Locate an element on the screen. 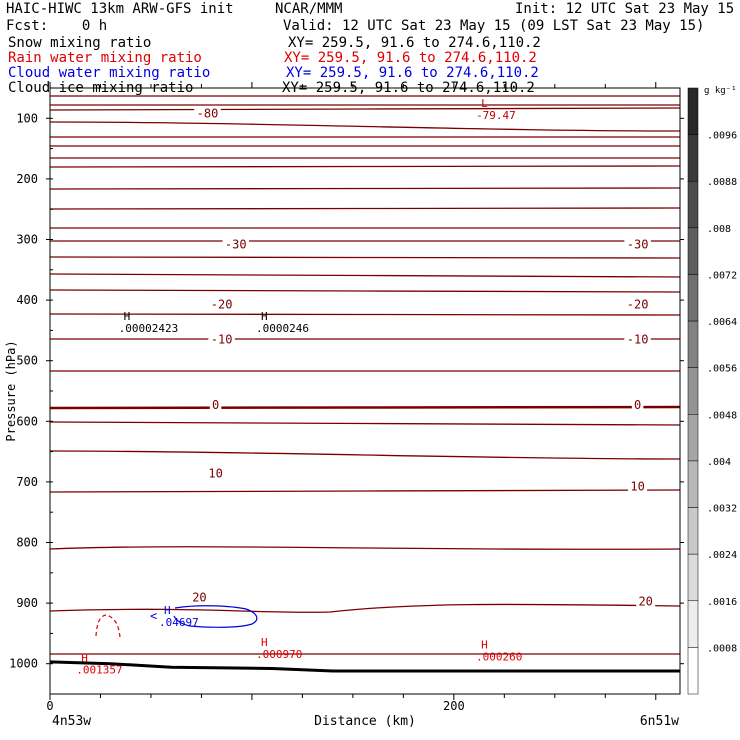 This screenshot has width=740, height=740. forecast-hour: Fcst: 0 h is located at coordinates (57, 26).